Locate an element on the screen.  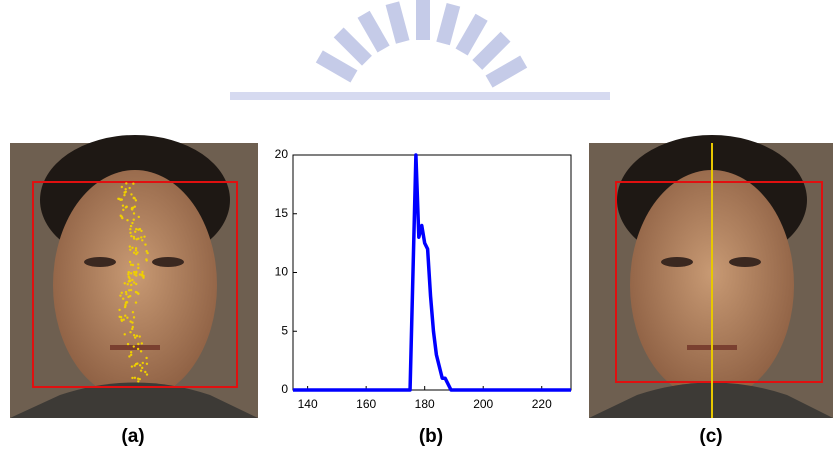
y-tick-label: 10 is located at coordinates (282, 272).